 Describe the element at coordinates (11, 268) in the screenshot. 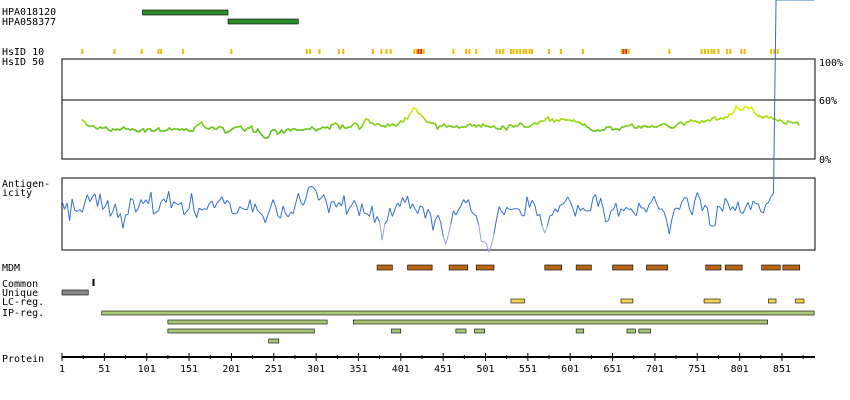

I see `mdm-label: MDM` at that location.